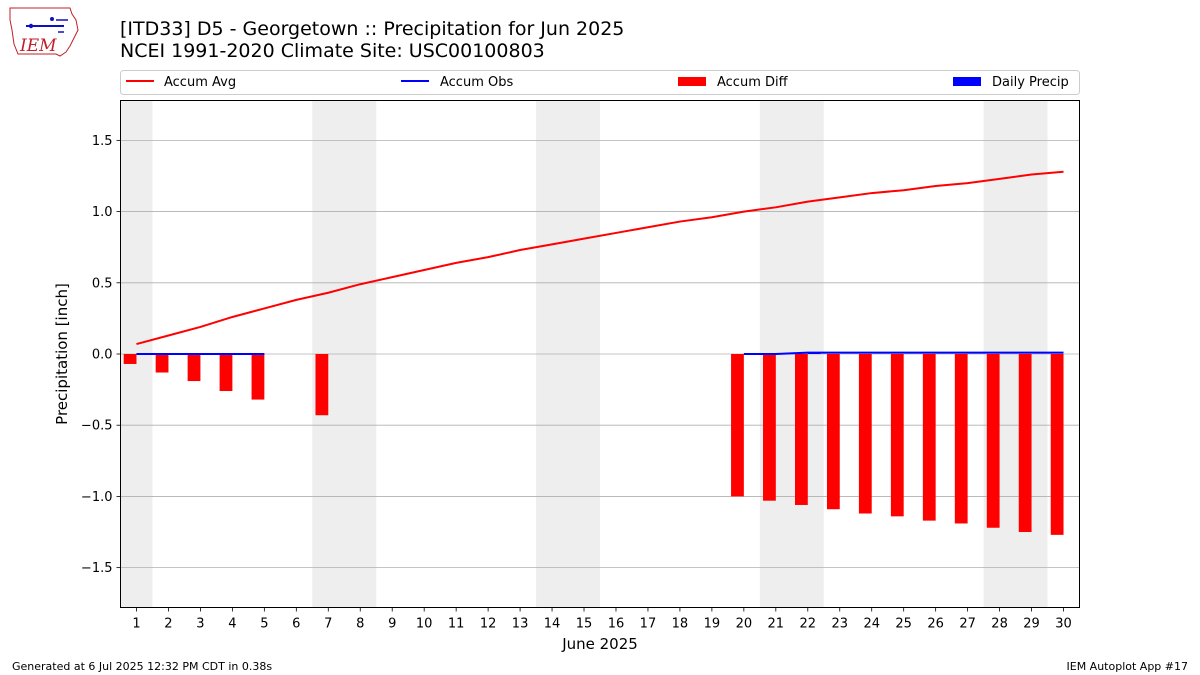 This screenshot has height=675, width=1200. What do you see at coordinates (102, 212) in the screenshot?
I see `y-tick-label: 1.0` at bounding box center [102, 212].